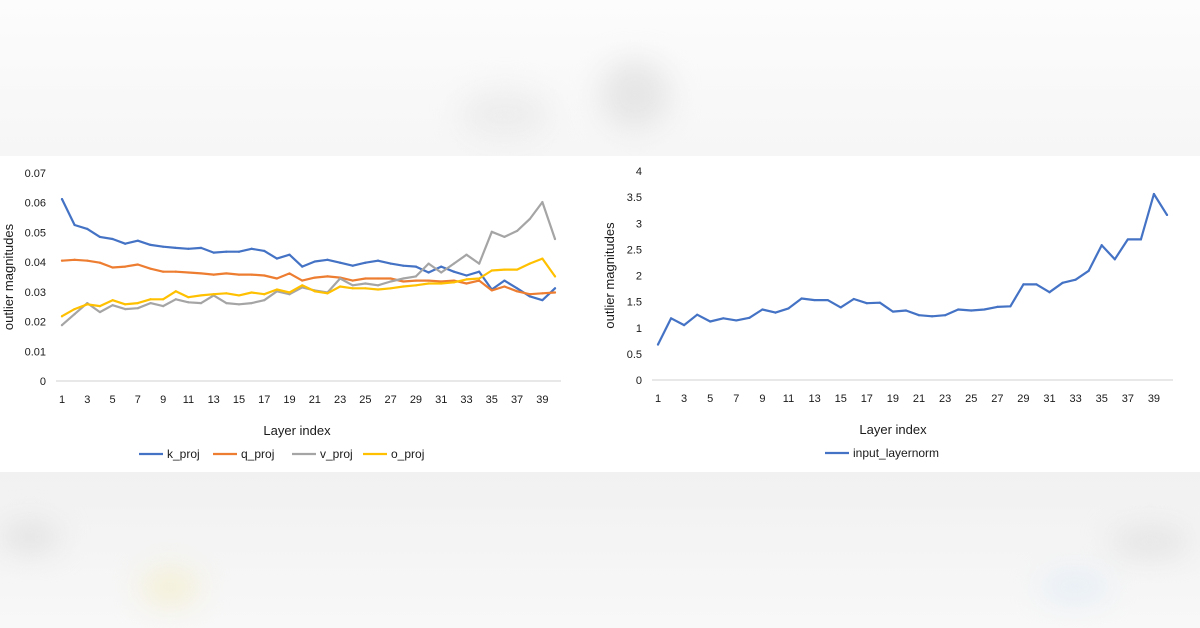 The width and height of the screenshot is (1200, 628). I want to click on x-tick-label: 31, so click(1049, 399).